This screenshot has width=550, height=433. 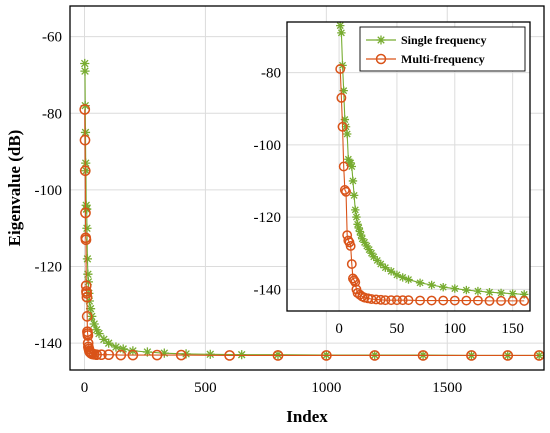 What do you see at coordinates (447, 388) in the screenshot?
I see `x-tick-label: 1500` at bounding box center [447, 388].